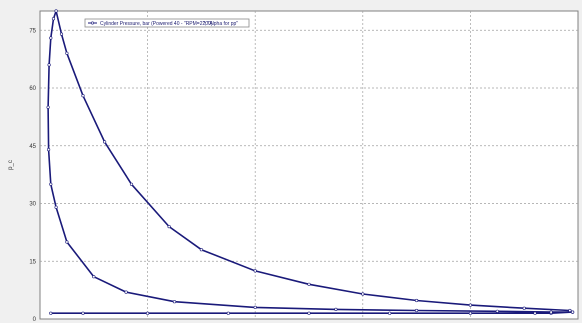 The image size is (582, 323). I want to click on y-axis-title: p_c, so click(11, 165).